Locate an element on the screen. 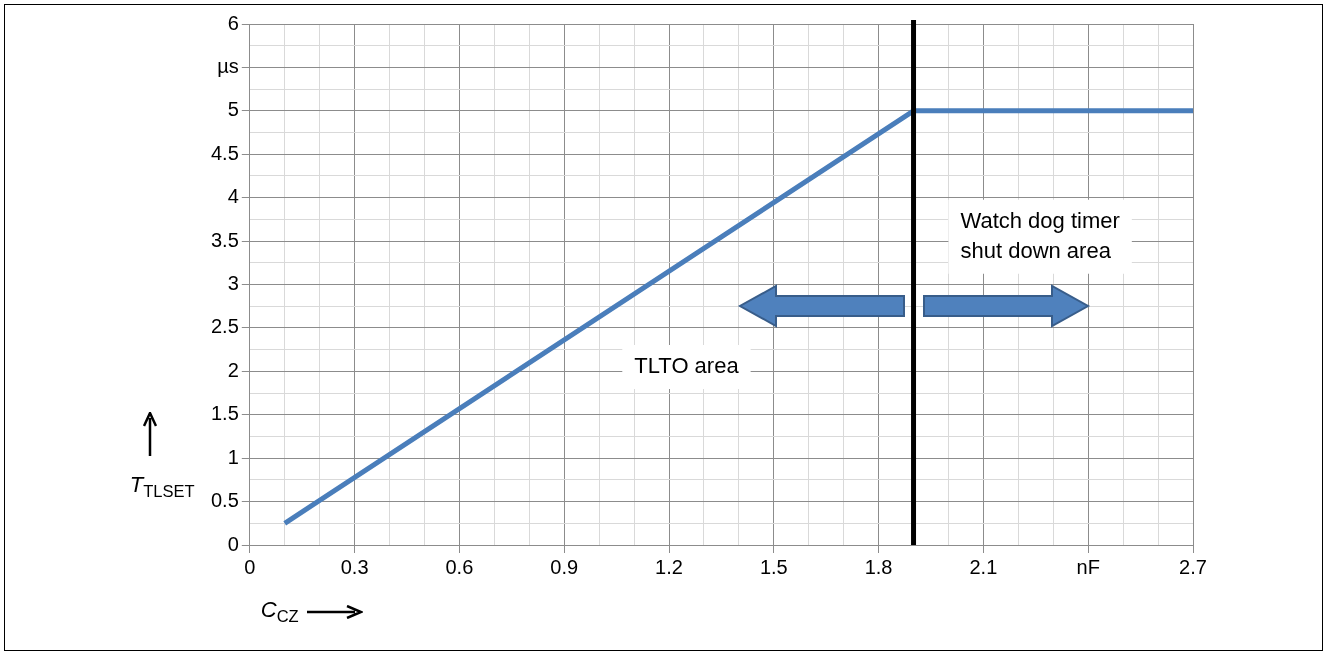  x-tick-label: 1.8 is located at coordinates (878, 566).